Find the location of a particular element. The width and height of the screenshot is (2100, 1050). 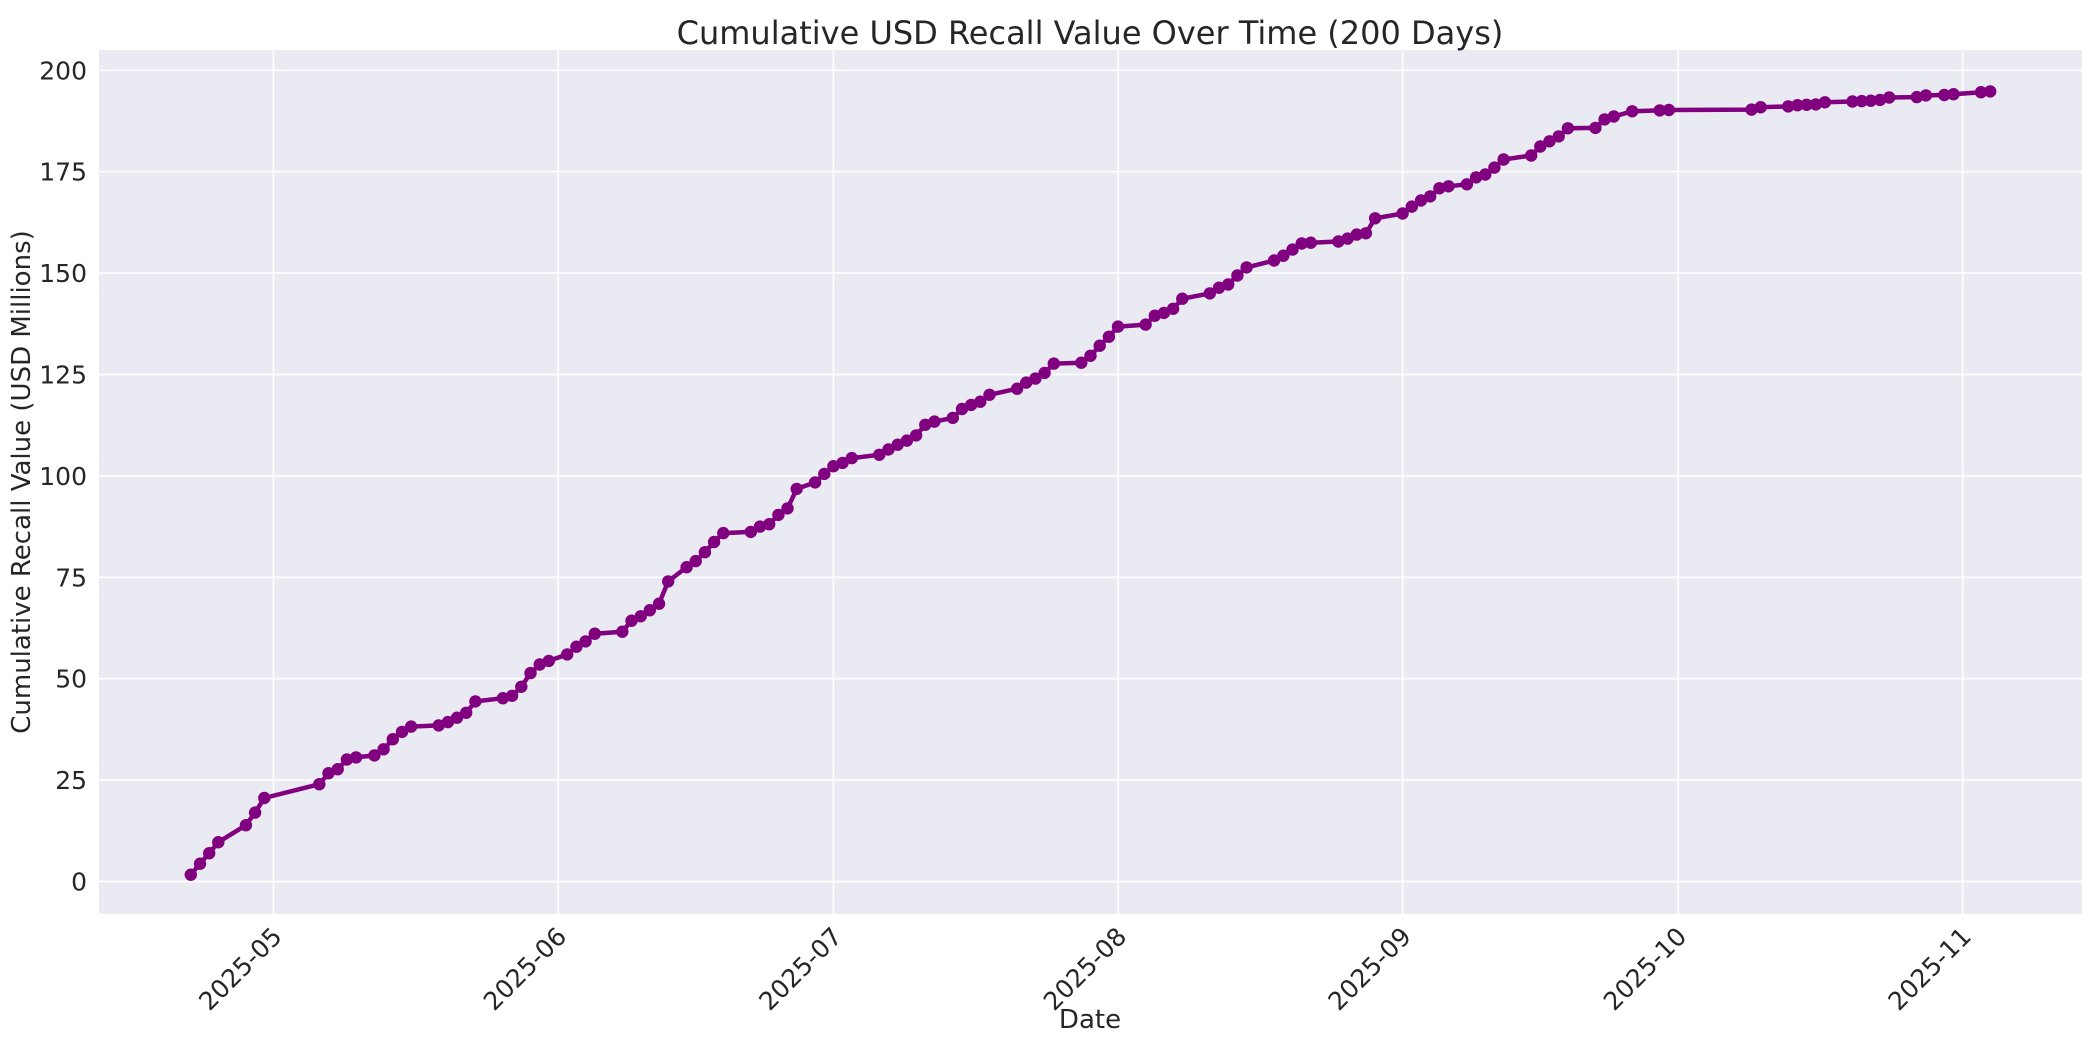

y-tick-label: 175 is located at coordinates (63, 172).